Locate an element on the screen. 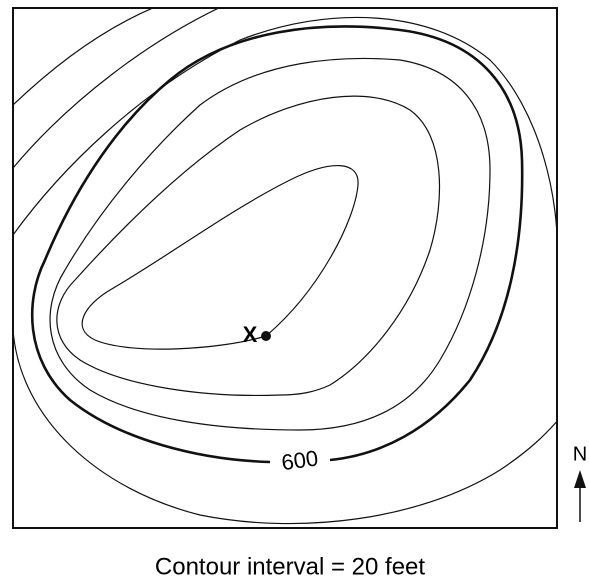 The height and width of the screenshot is (586, 589). north-label: N is located at coordinates (580, 454).